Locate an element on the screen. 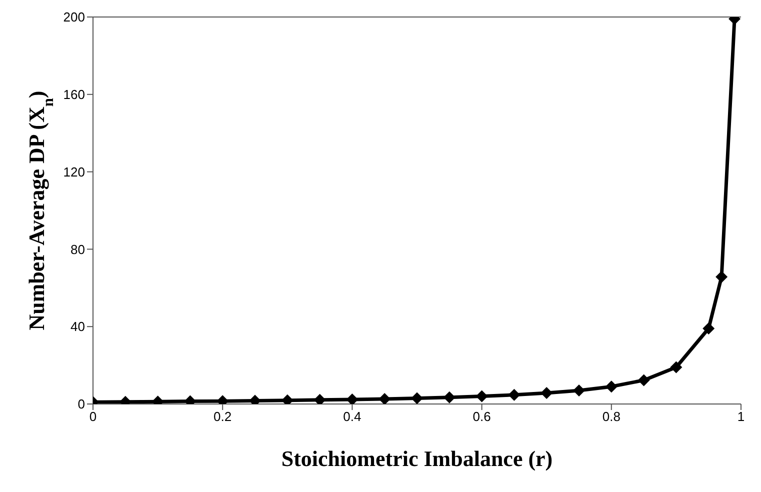 The width and height of the screenshot is (761, 492). x-tick-label: 0.8 is located at coordinates (611, 416).